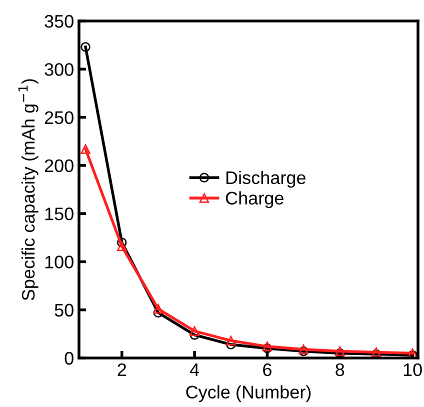 This screenshot has height=407, width=424. Describe the element at coordinates (267, 369) in the screenshot. I see `x-tick-label: 6` at that location.